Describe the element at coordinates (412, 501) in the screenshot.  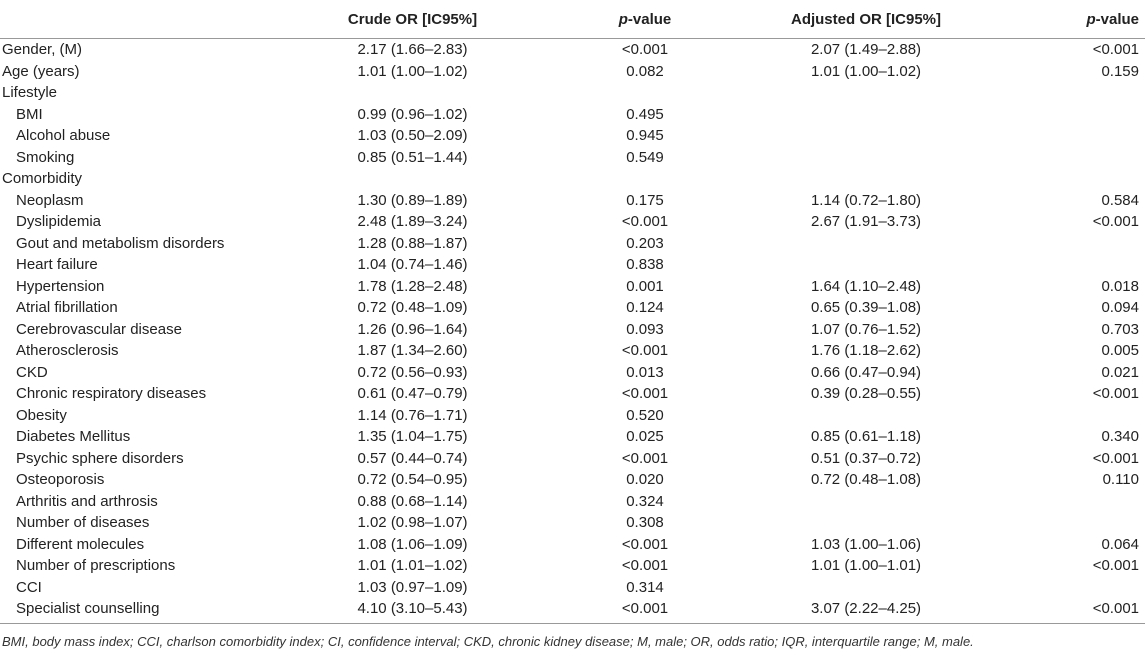
I see `cell: 0.88 (0.68–1.14)` at that location.